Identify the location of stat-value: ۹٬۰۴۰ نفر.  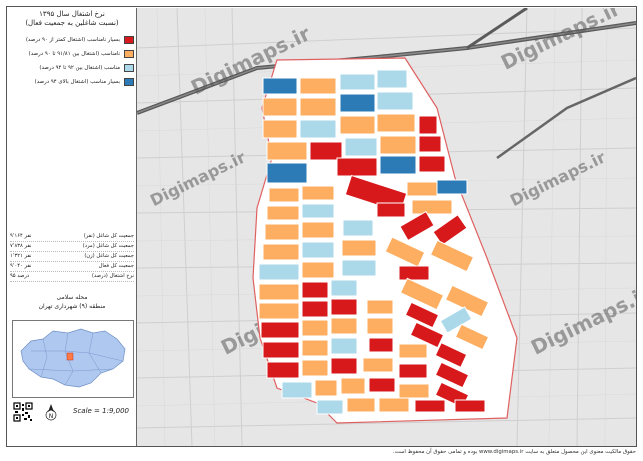
(21, 266).